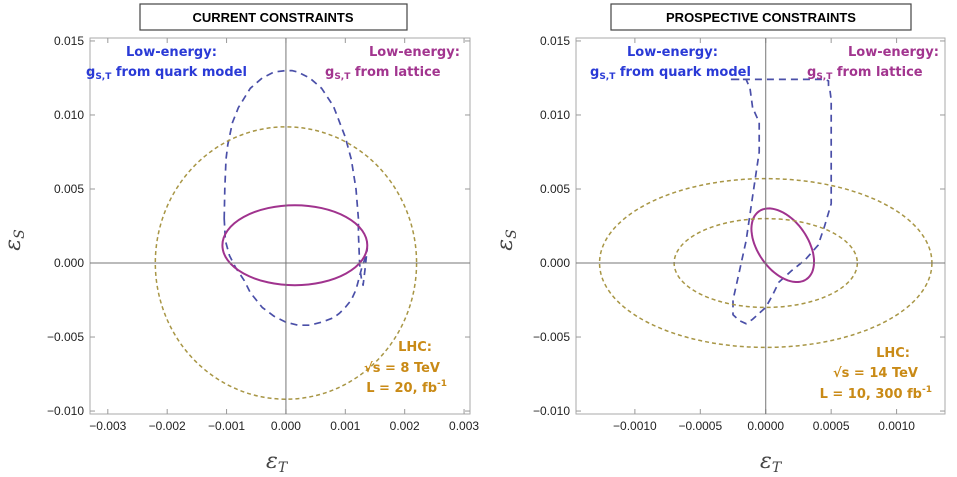  Describe the element at coordinates (405, 426) in the screenshot. I see `x-tick-label: 0.002` at that location.